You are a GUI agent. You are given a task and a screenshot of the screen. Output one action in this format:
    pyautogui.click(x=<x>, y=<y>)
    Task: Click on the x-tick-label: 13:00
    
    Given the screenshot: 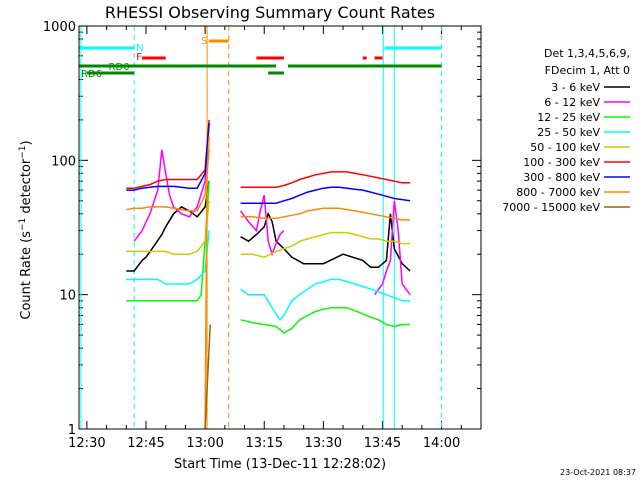 What is the action you would take?
    pyautogui.click(x=204, y=443)
    